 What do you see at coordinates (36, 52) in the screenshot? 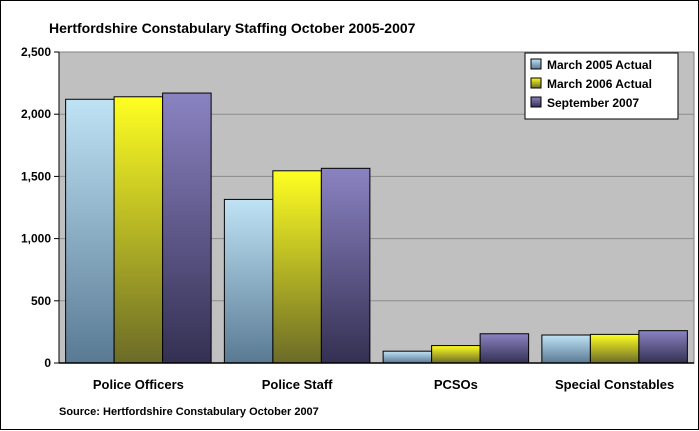
I see `y-tick-label: 2,500` at bounding box center [36, 52].